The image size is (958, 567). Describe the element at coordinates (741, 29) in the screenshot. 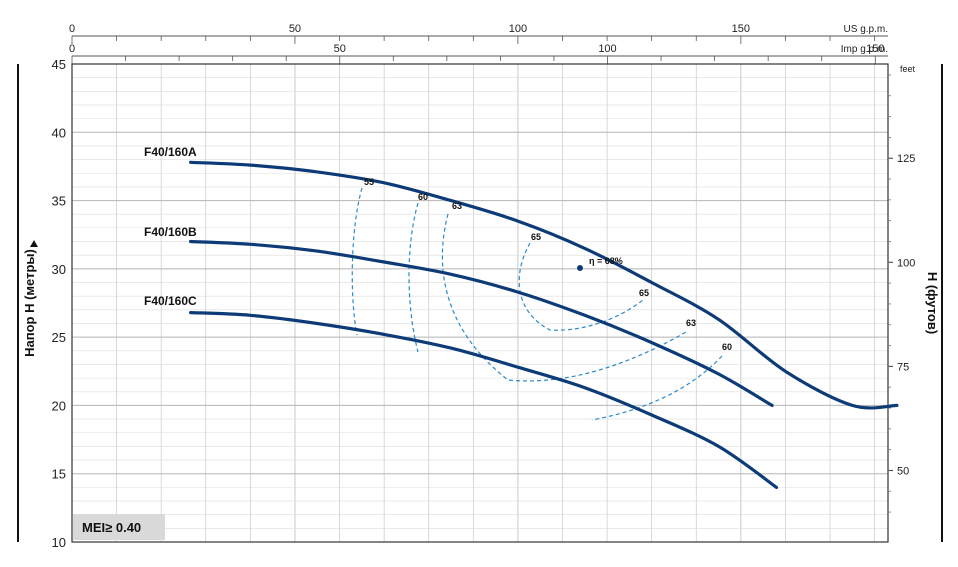

I see `us-tick-label: 150` at that location.